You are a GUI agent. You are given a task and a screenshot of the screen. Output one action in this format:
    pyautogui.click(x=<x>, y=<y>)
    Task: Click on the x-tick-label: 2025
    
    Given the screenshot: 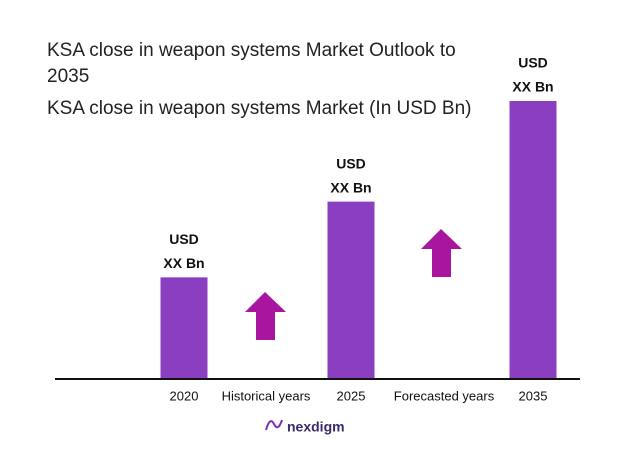 What is the action you would take?
    pyautogui.click(x=351, y=395)
    